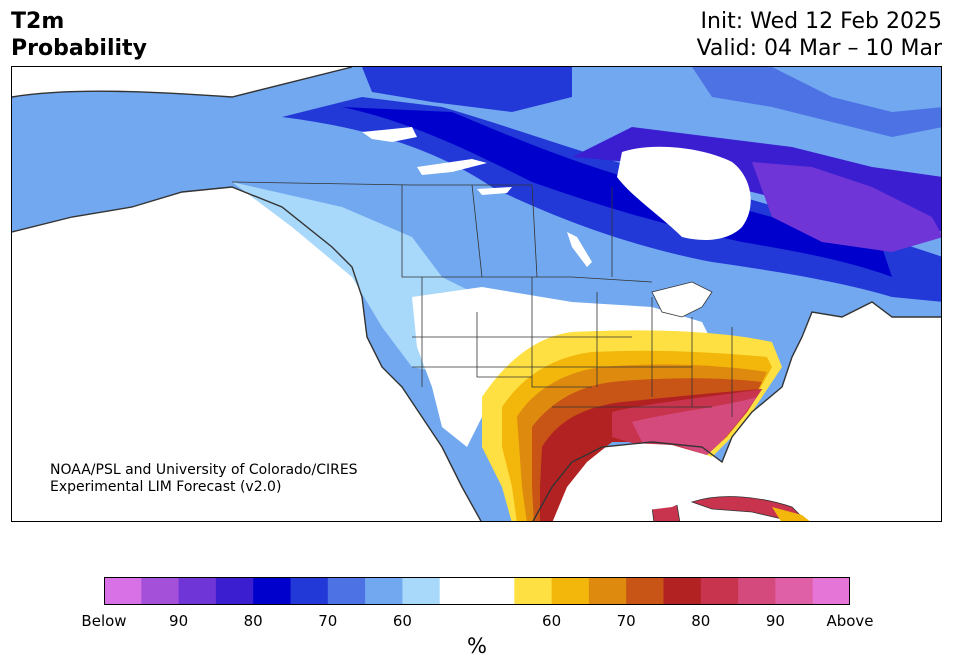 The height and width of the screenshot is (671, 954). What do you see at coordinates (79, 48) in the screenshot?
I see `product-label: Probability` at bounding box center [79, 48].